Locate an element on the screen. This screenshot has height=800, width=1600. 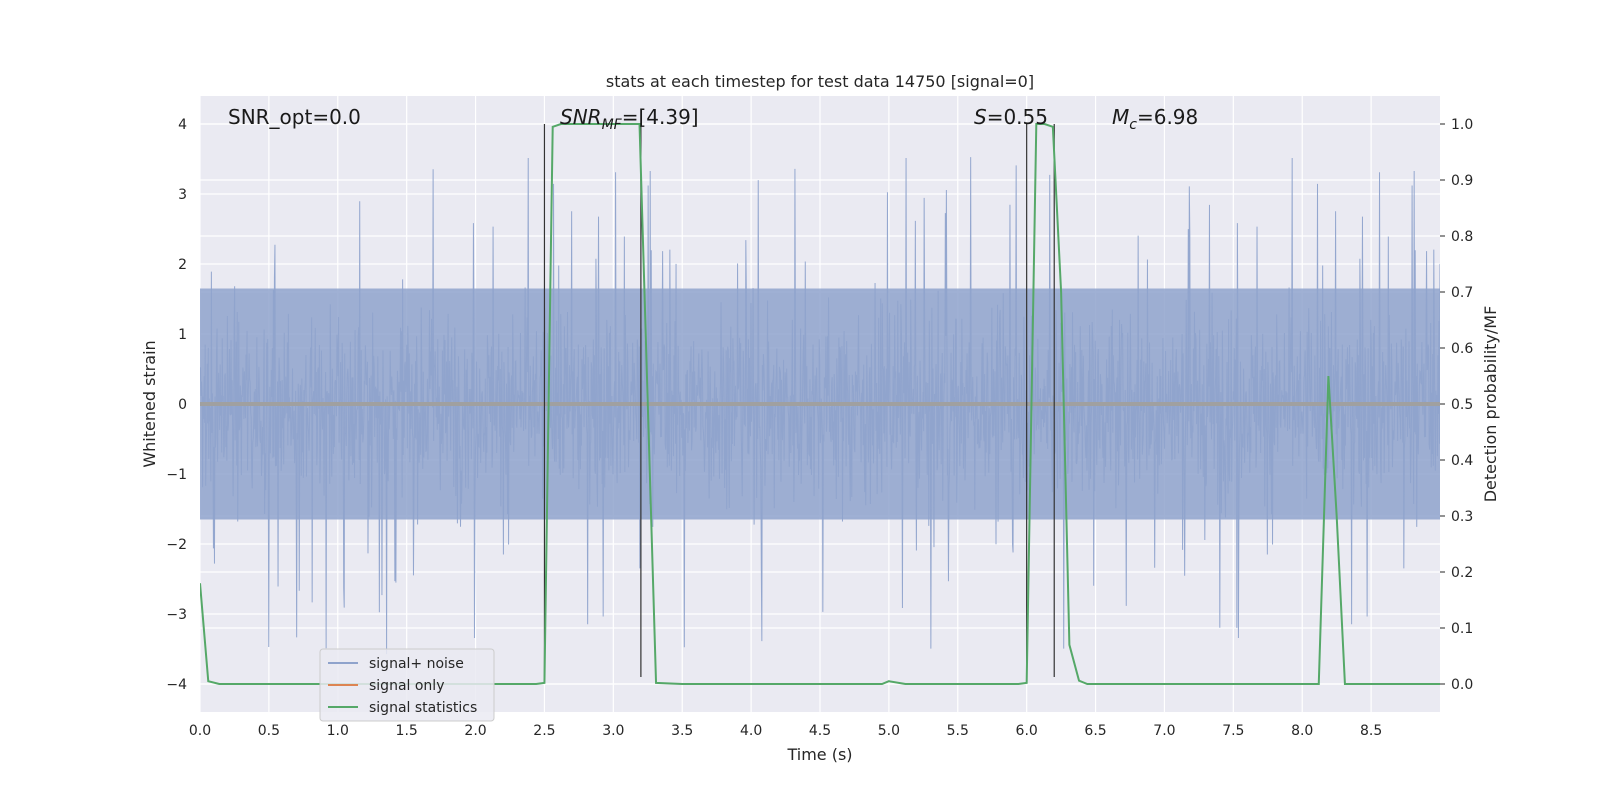
annotation-mc: Mc=6.98 is located at coordinates (1155, 119).